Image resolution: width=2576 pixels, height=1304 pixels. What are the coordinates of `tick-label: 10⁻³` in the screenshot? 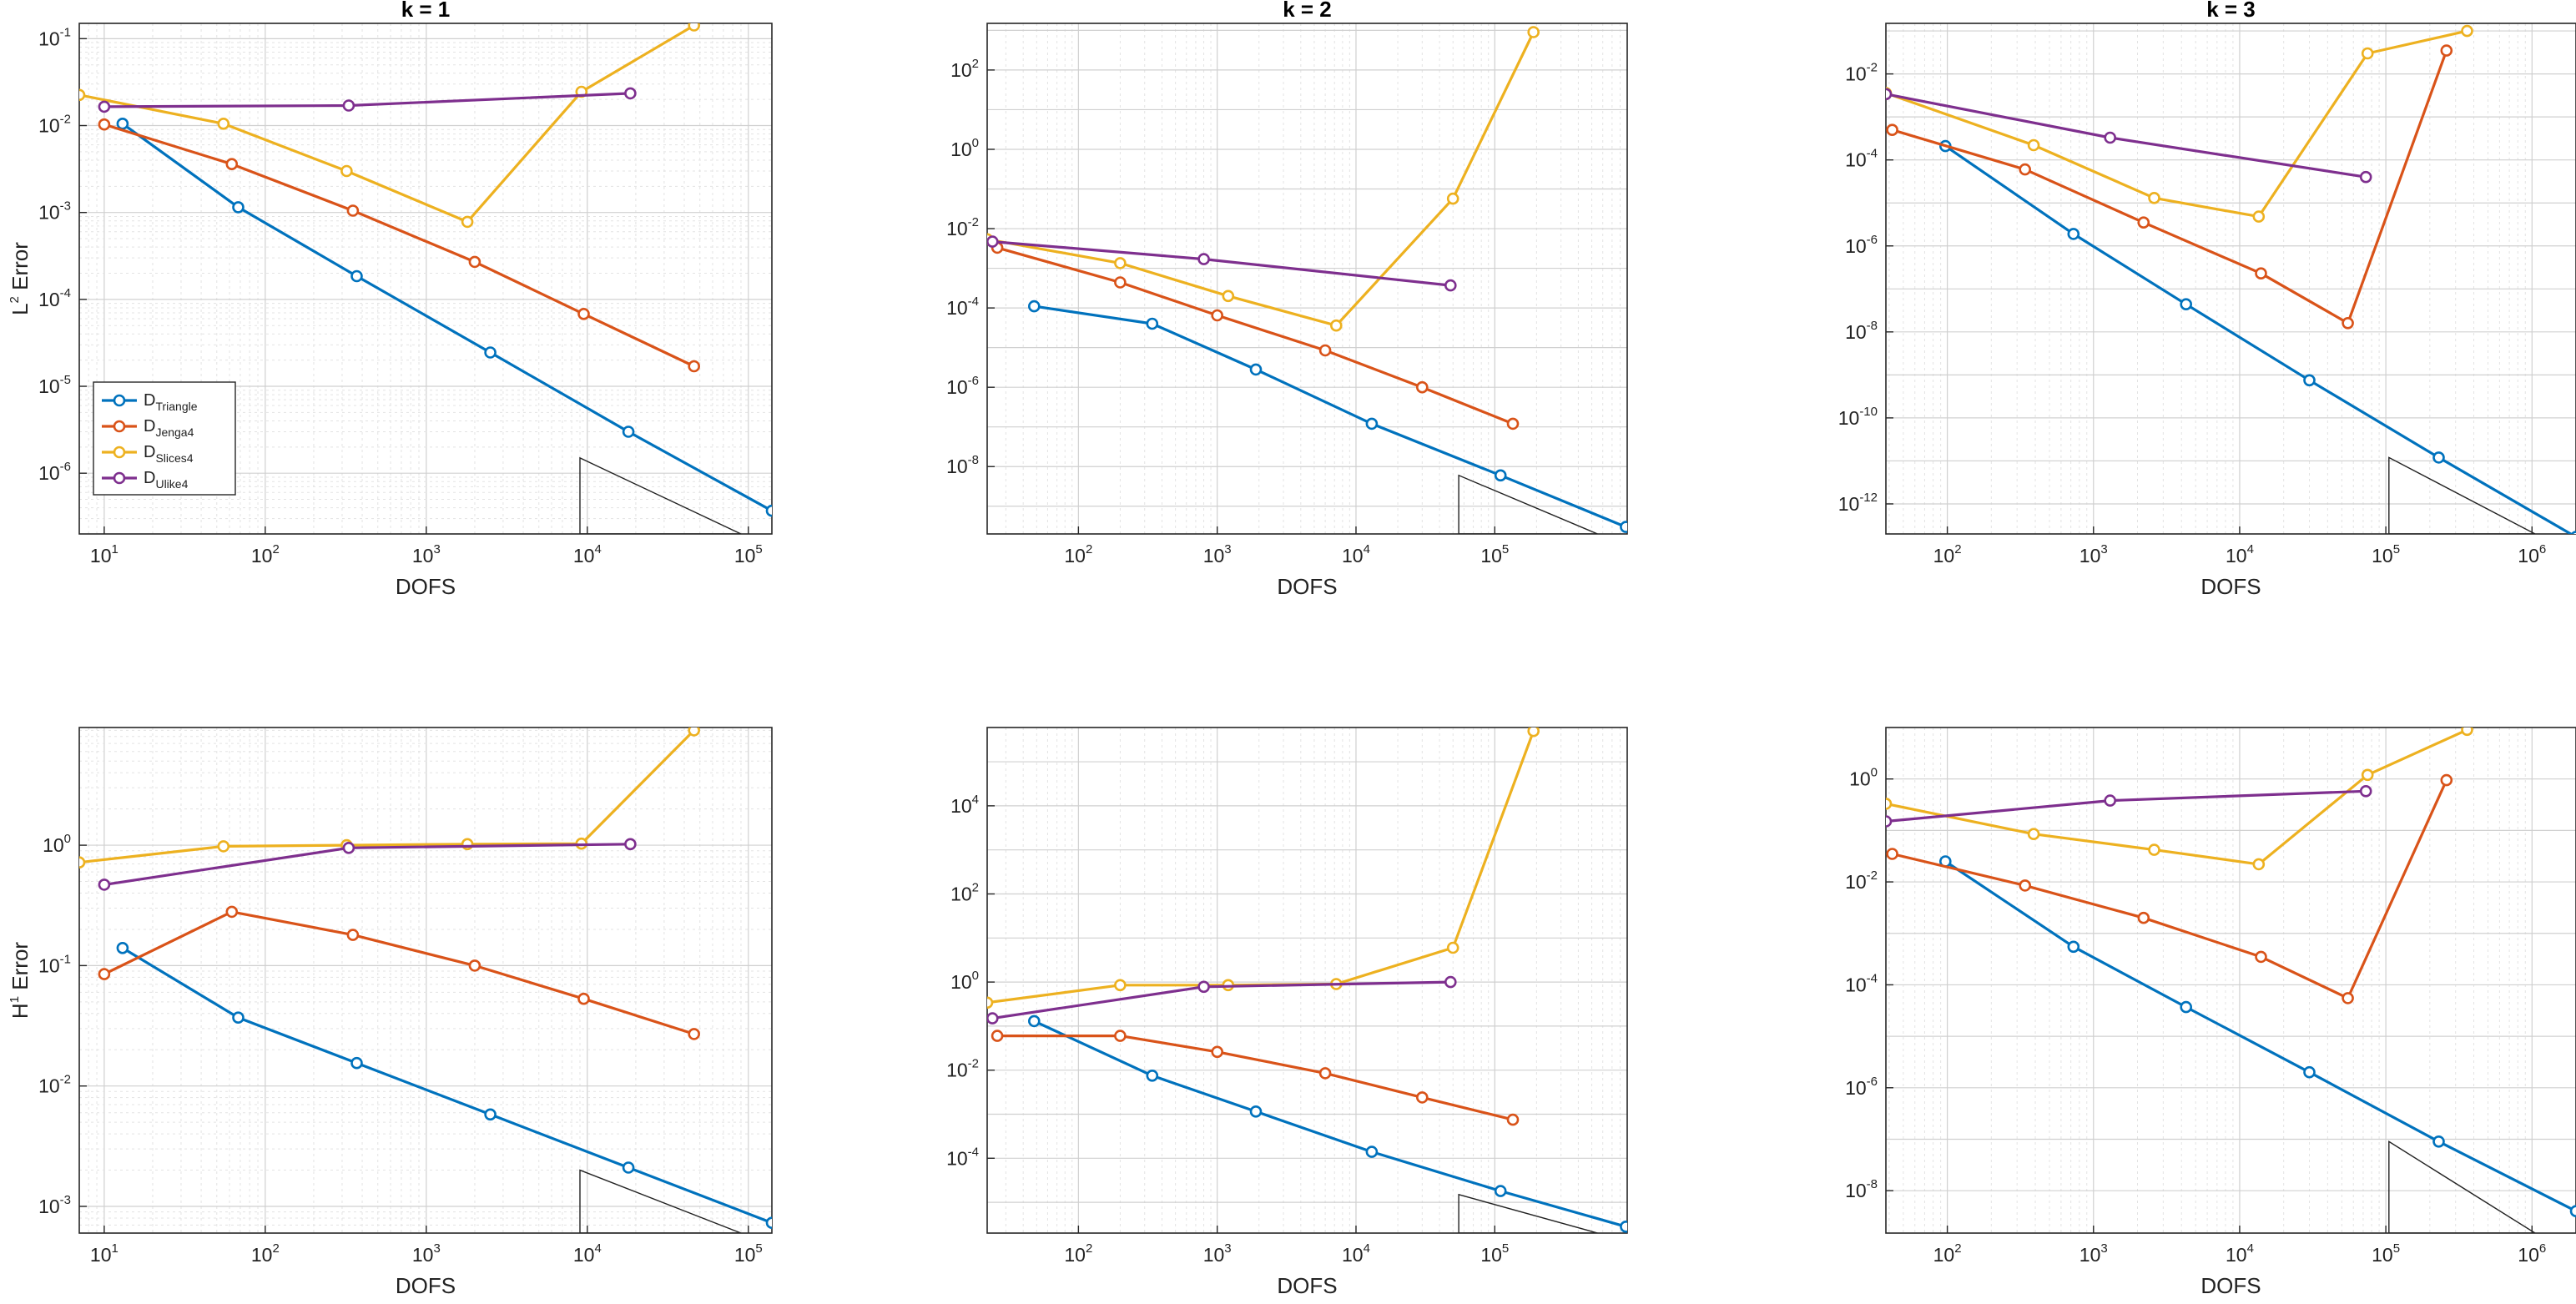 It's located at (54, 211).